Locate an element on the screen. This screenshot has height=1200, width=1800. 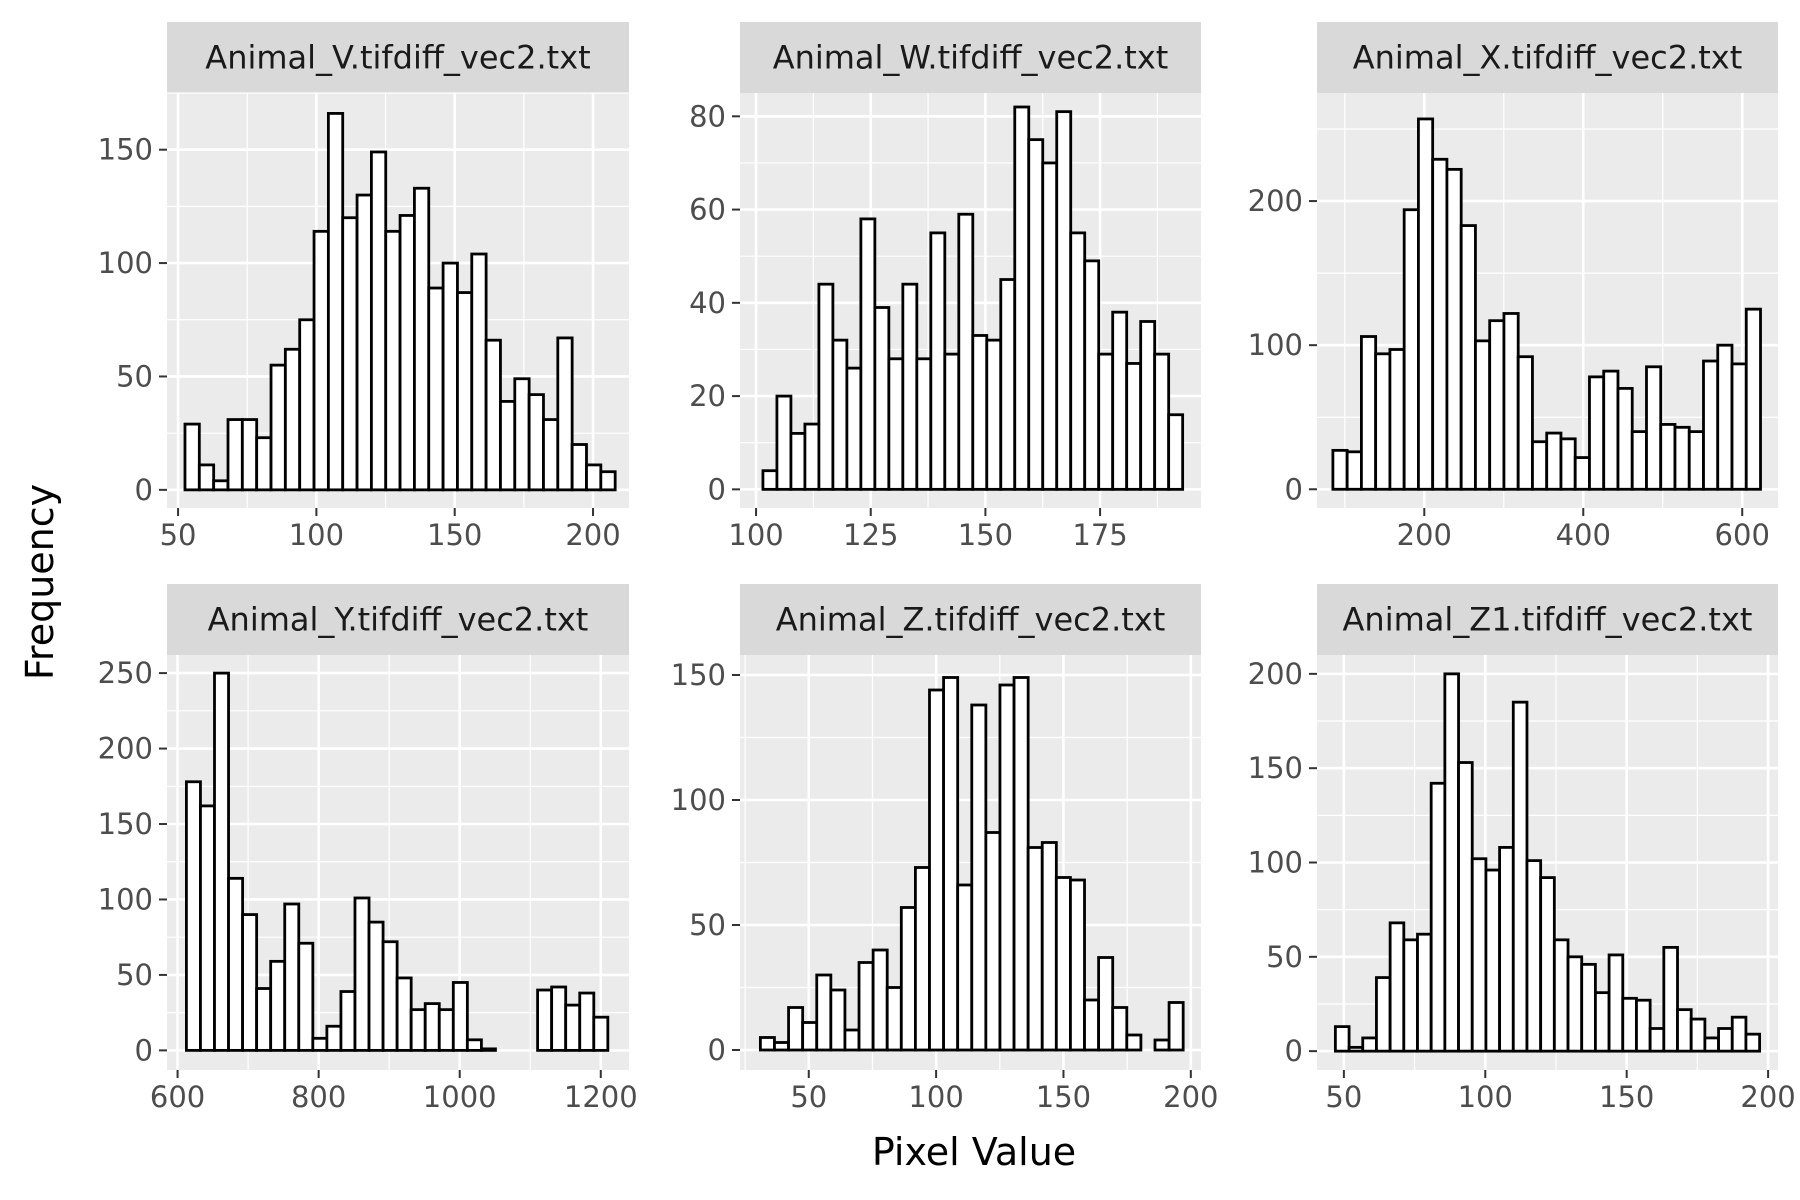
facet-title: Animal_V.tifdiff_vec2.txt is located at coordinates (397, 58).